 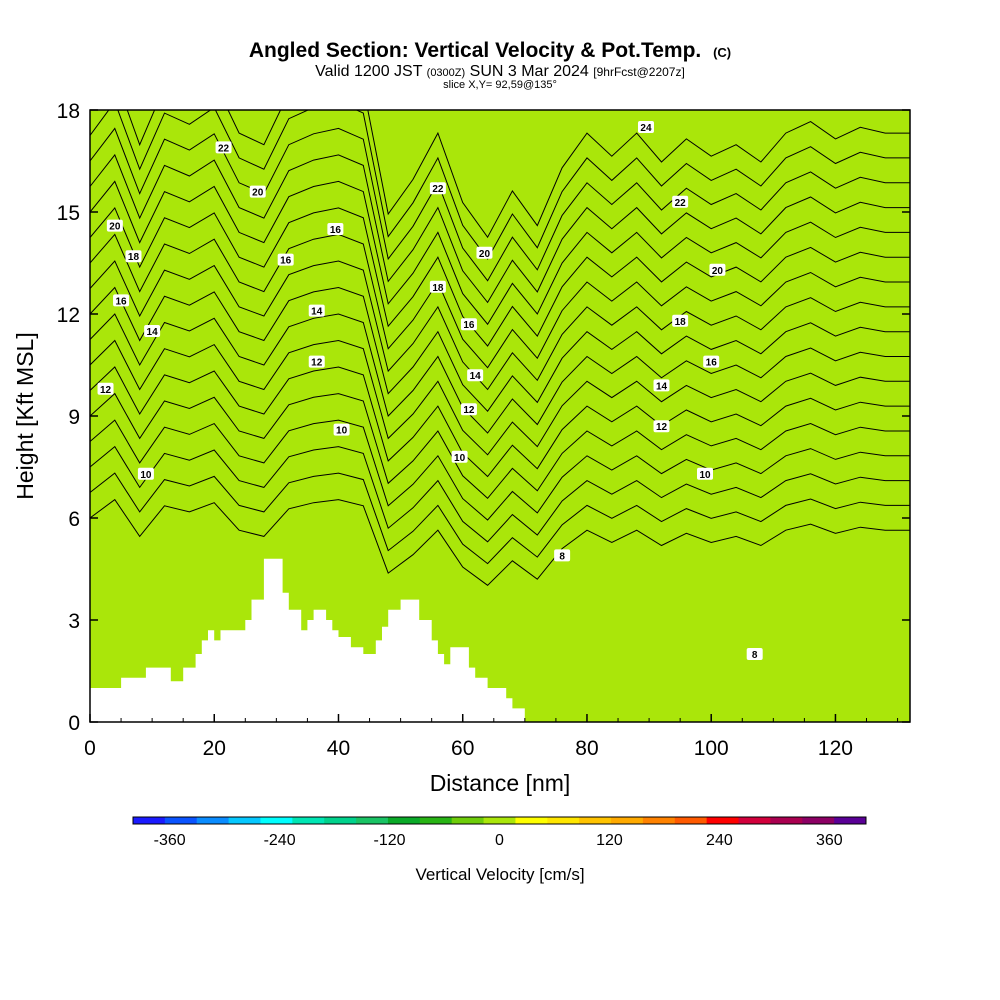 What do you see at coordinates (317, 363) in the screenshot?
I see `contour-label-text: 12` at bounding box center [317, 363].